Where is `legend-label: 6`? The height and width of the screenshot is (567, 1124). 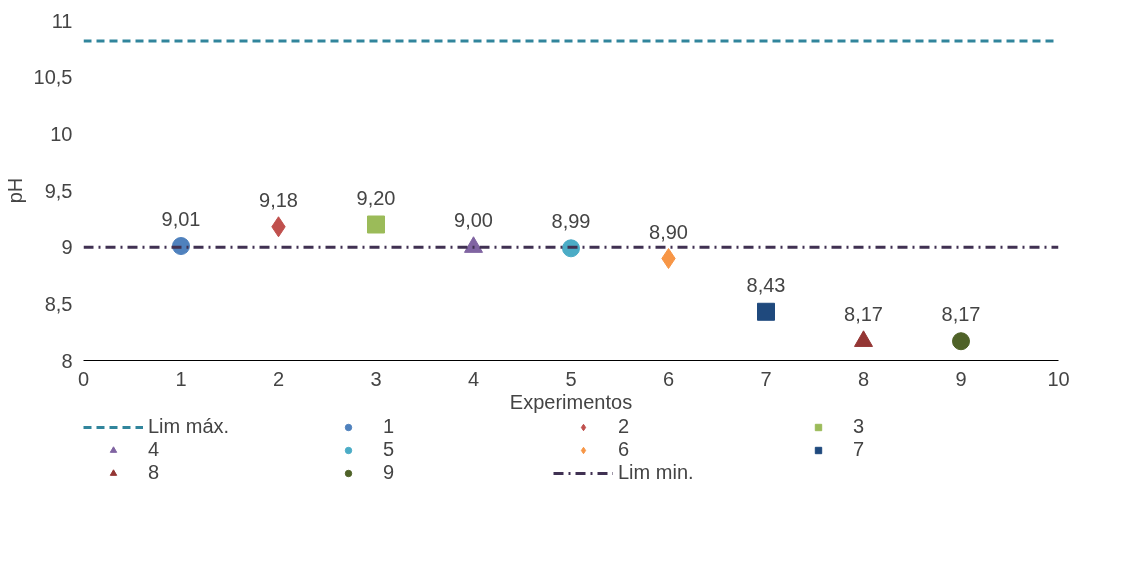 legend-label: 6 is located at coordinates (624, 449).